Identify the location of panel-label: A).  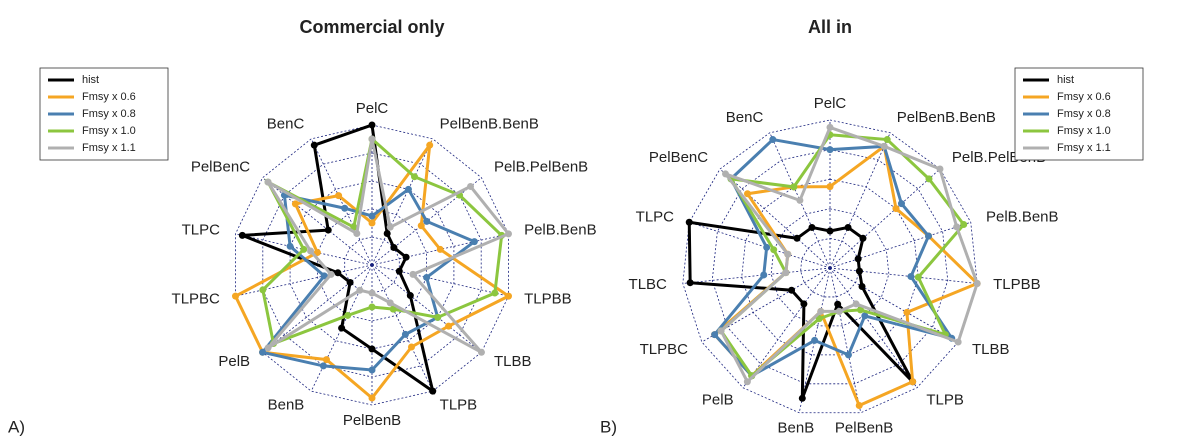
(16, 426).